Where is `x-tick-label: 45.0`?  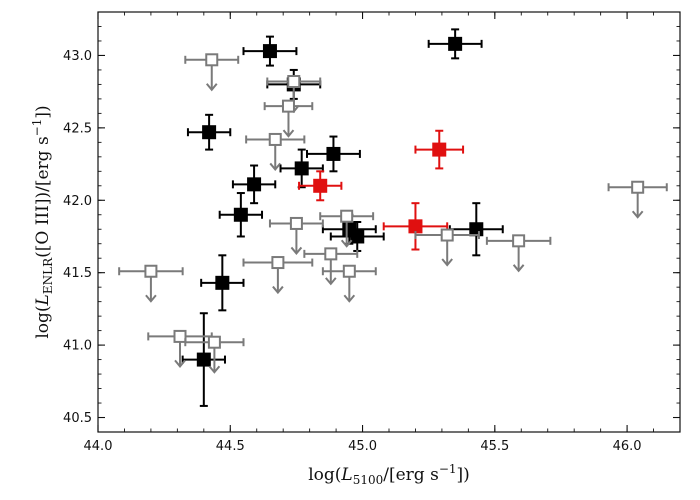
x-tick-label: 45.0 is located at coordinates (362, 446).